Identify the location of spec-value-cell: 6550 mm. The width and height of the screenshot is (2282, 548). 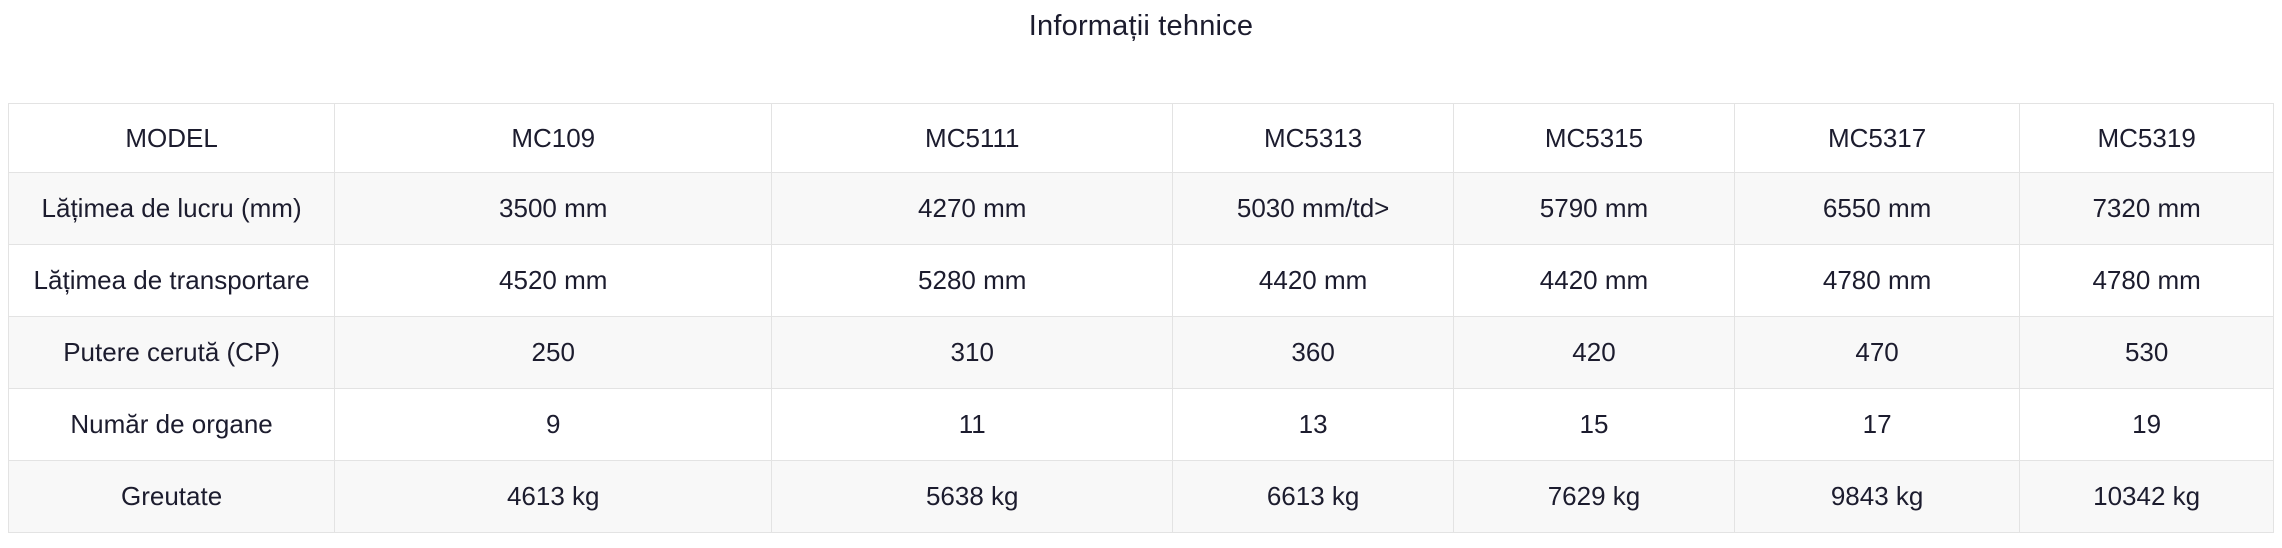
(1877, 208).